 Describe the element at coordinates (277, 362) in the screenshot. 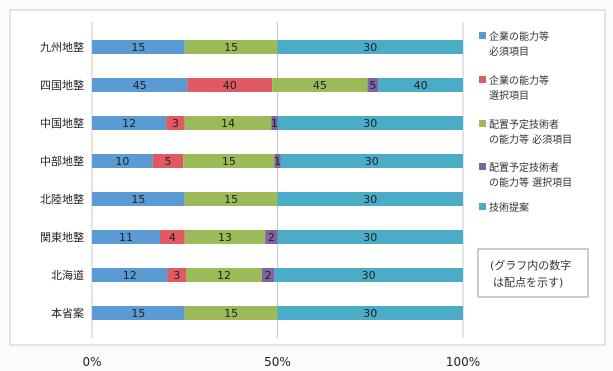

I see `x-tick-label: 50%` at that location.